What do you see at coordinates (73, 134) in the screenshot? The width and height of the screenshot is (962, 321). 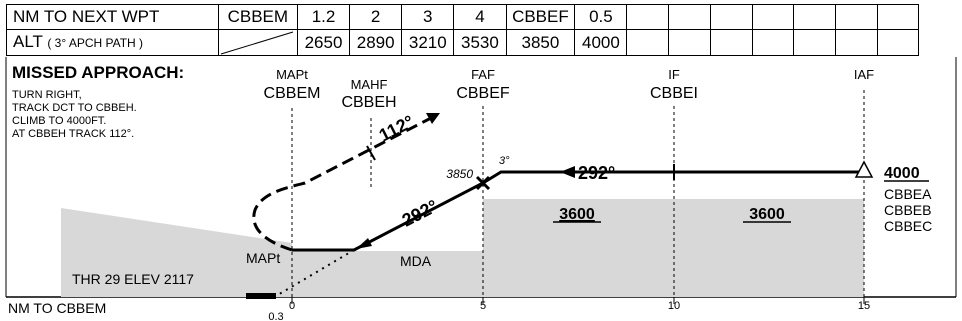 I see `missed-approach-line: AT CBBEH TRACK 112°.` at bounding box center [73, 134].